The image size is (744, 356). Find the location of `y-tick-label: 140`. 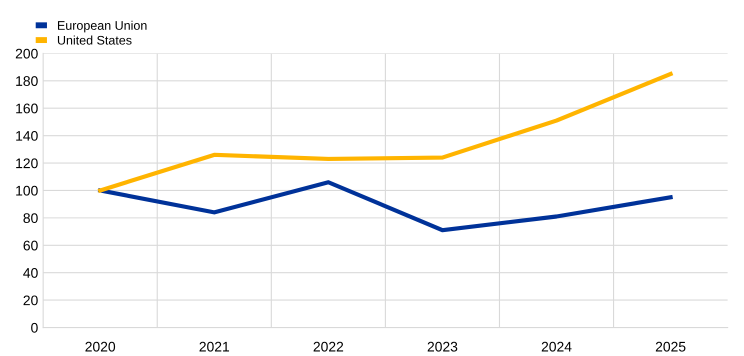

y-tick-label: 140 is located at coordinates (27, 135).